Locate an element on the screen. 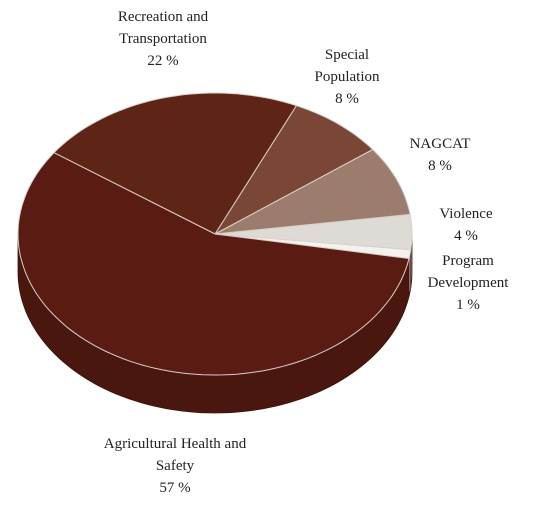 This screenshot has height=506, width=559. slice-label: Agricultural Health and Safety 57 % is located at coordinates (175, 466).